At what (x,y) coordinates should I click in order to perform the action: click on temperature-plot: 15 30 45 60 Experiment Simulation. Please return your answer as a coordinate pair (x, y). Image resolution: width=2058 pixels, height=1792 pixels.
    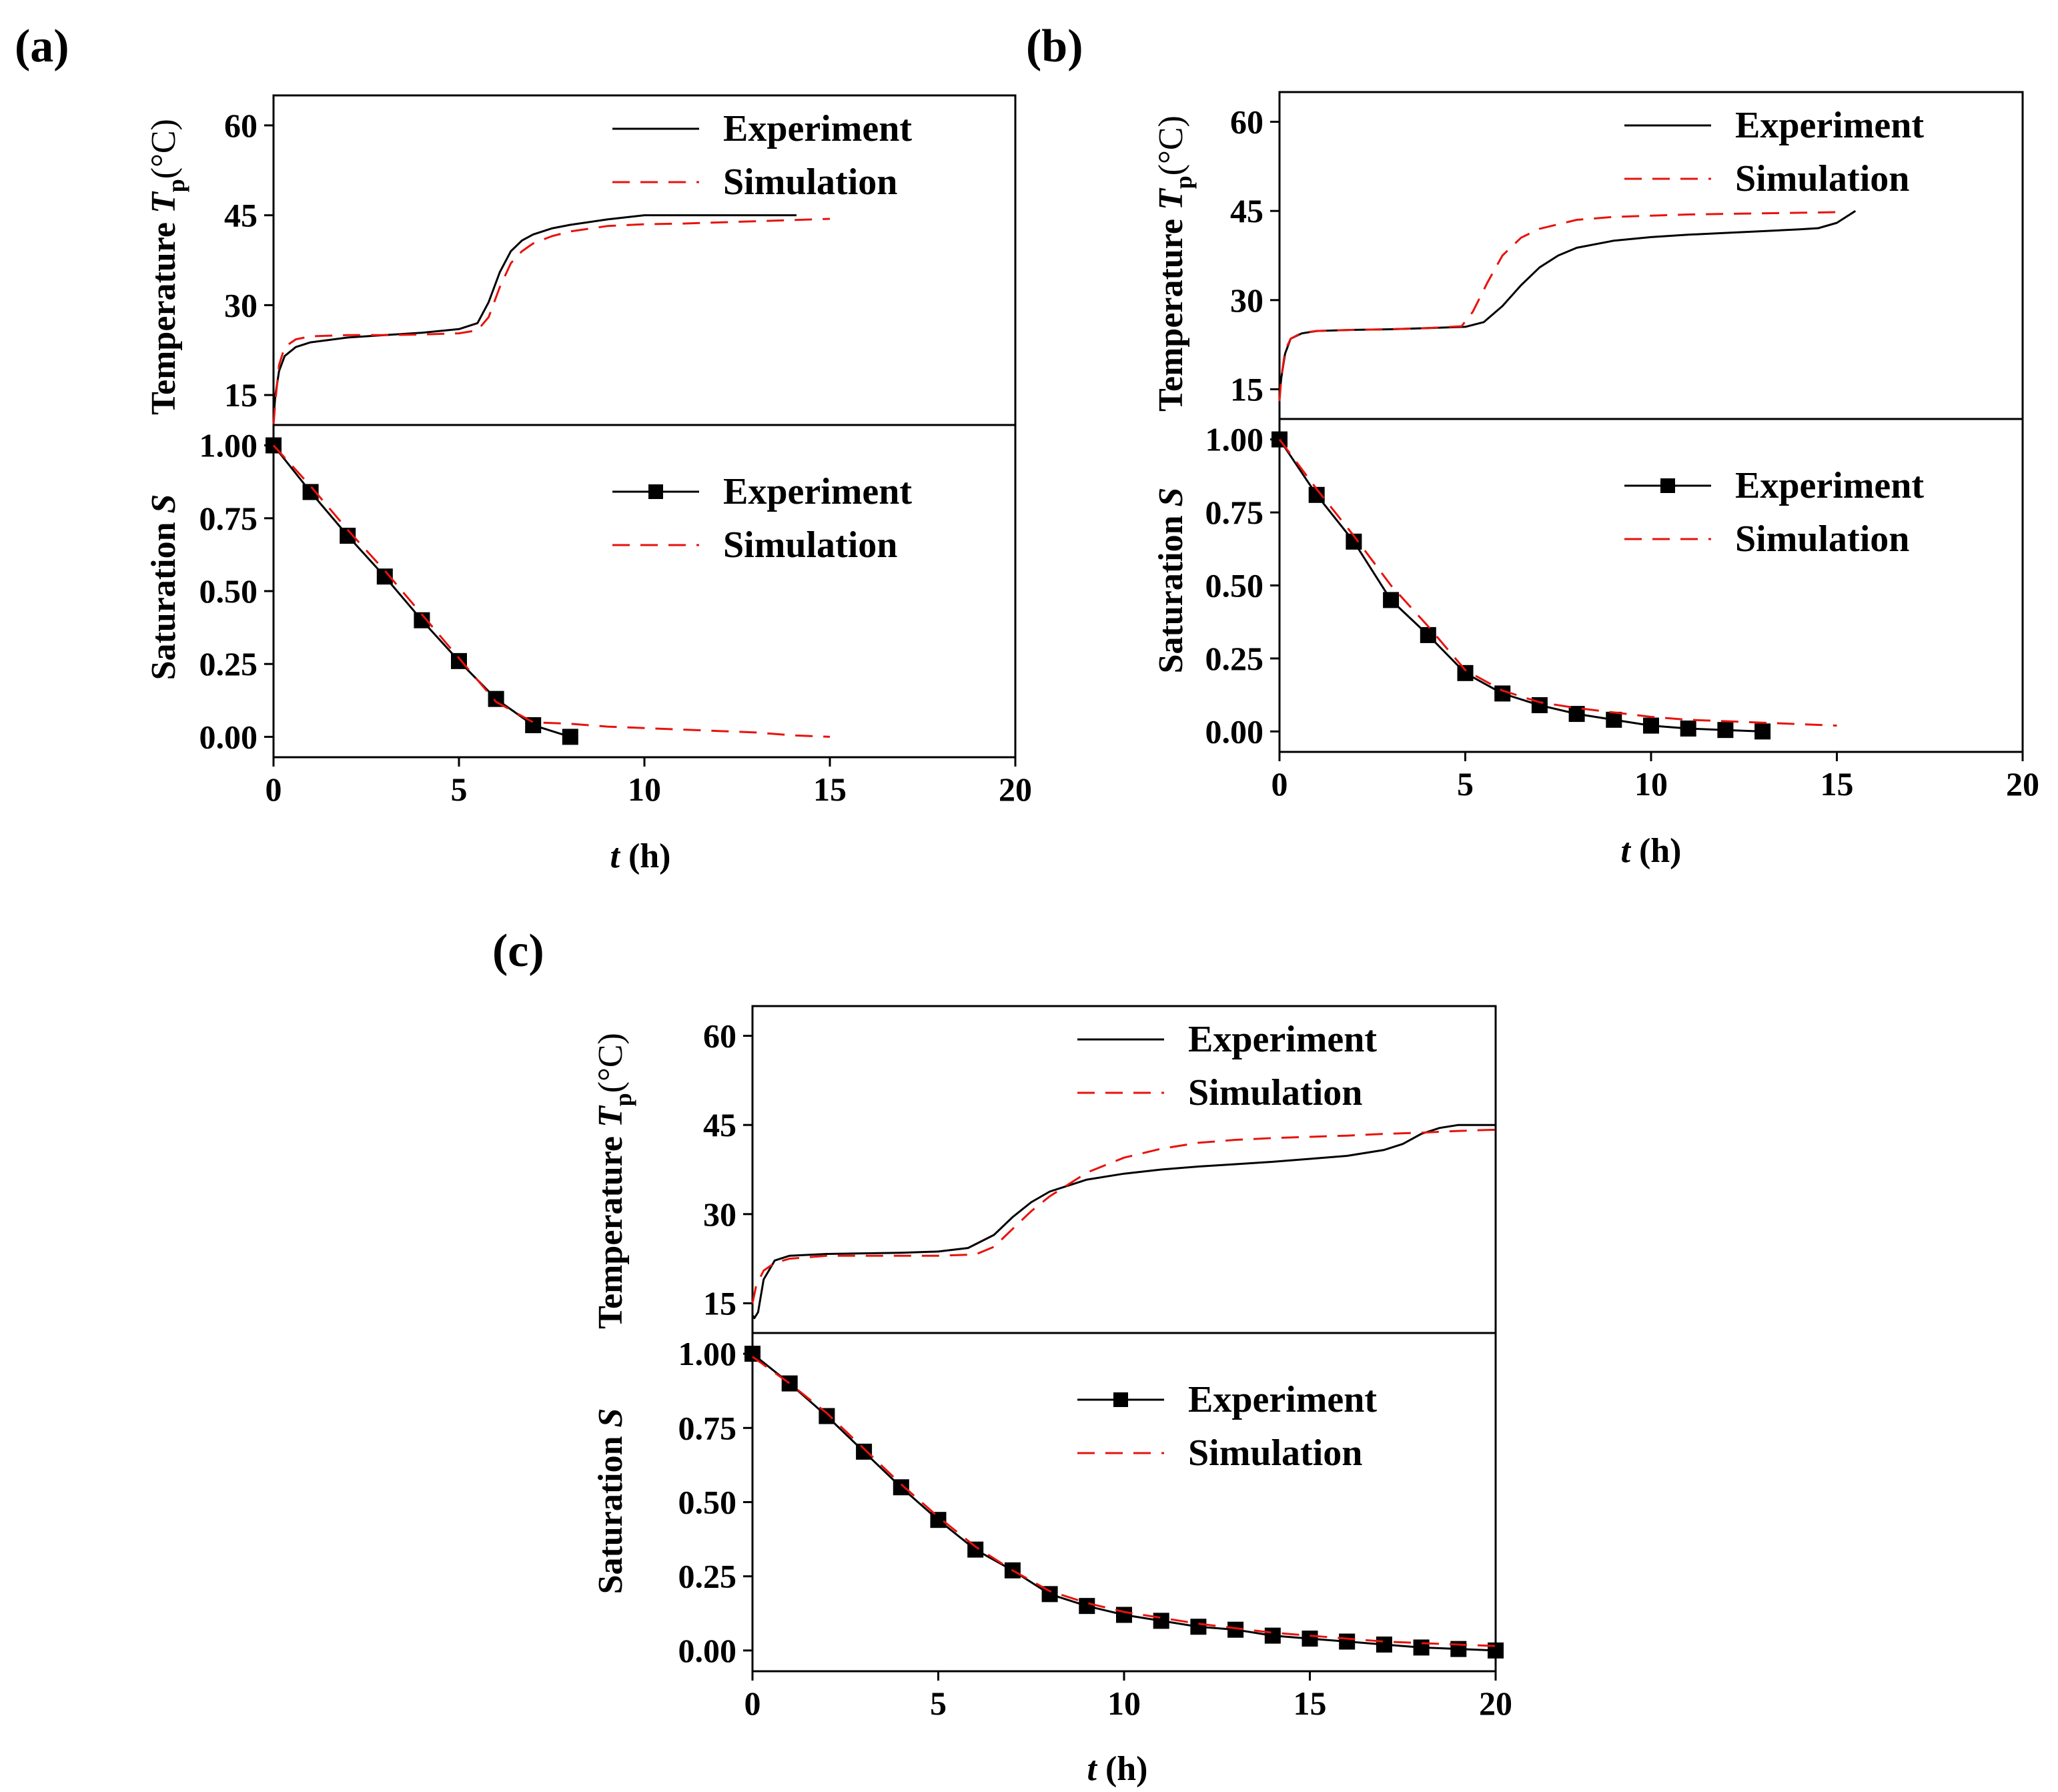
    Looking at the image, I should click on (1627, 256).